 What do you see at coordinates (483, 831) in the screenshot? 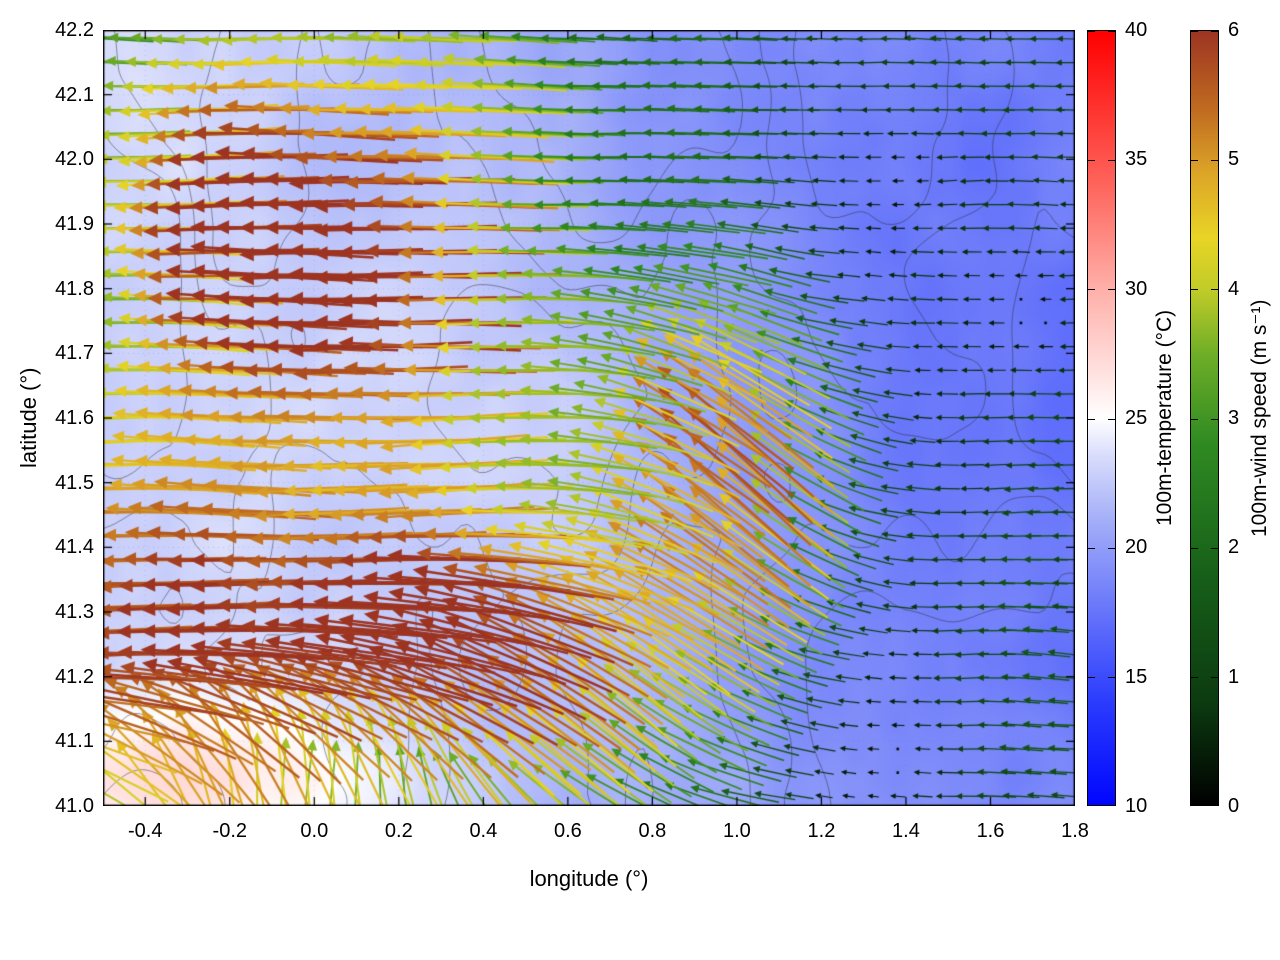
I see `x-tick-label: 0.4` at bounding box center [483, 831].